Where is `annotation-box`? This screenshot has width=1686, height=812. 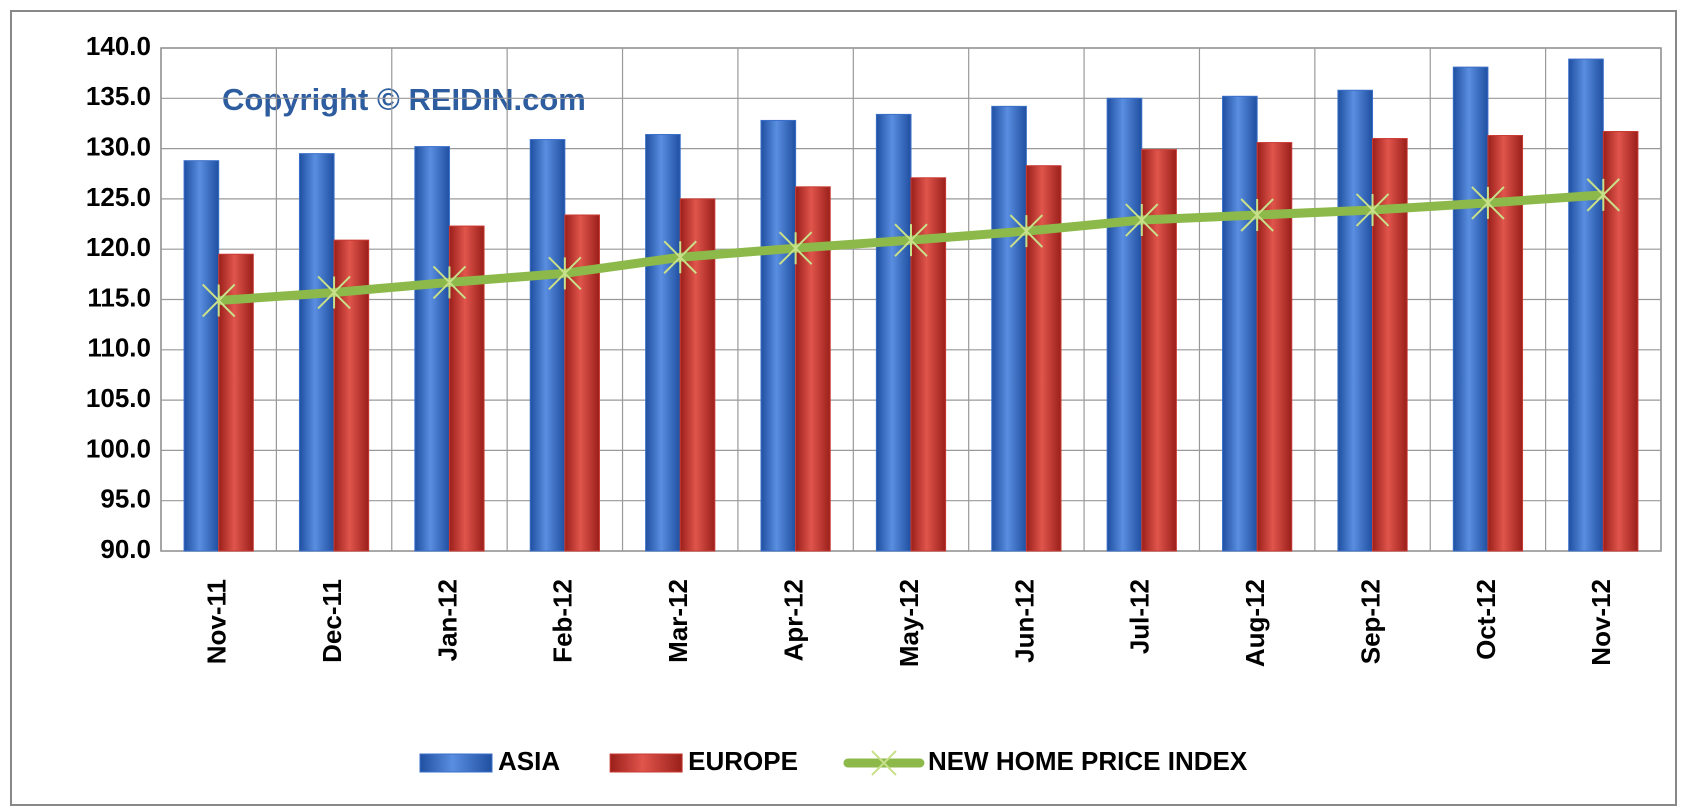 annotation-box is located at coordinates (475, 102).